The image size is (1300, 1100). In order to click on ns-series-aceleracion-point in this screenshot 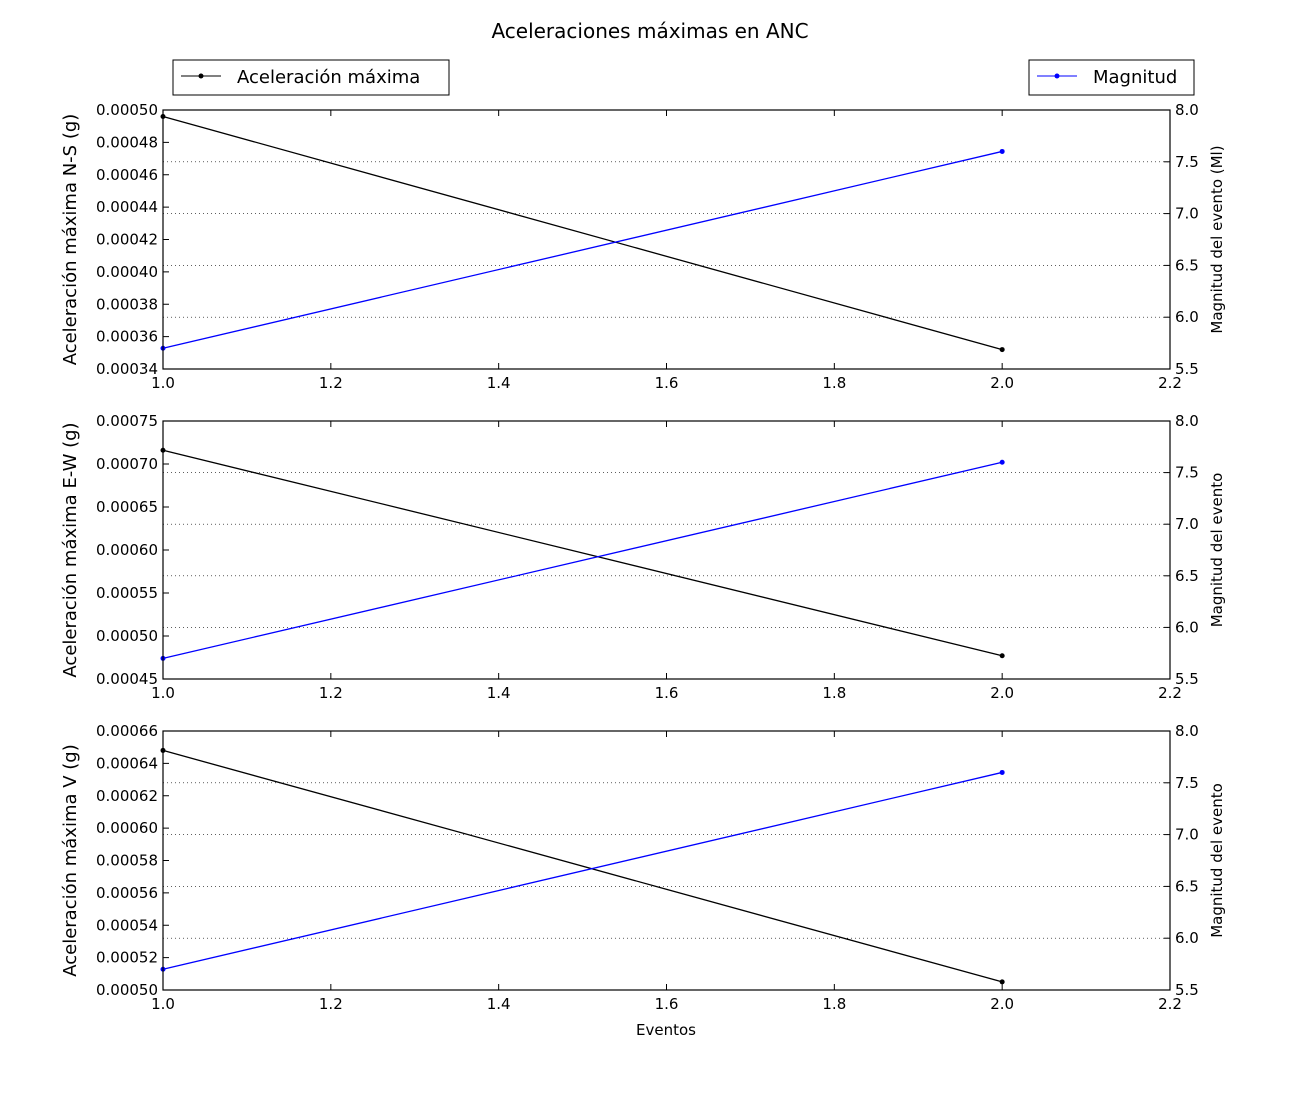, I will do `click(1002, 350)`.